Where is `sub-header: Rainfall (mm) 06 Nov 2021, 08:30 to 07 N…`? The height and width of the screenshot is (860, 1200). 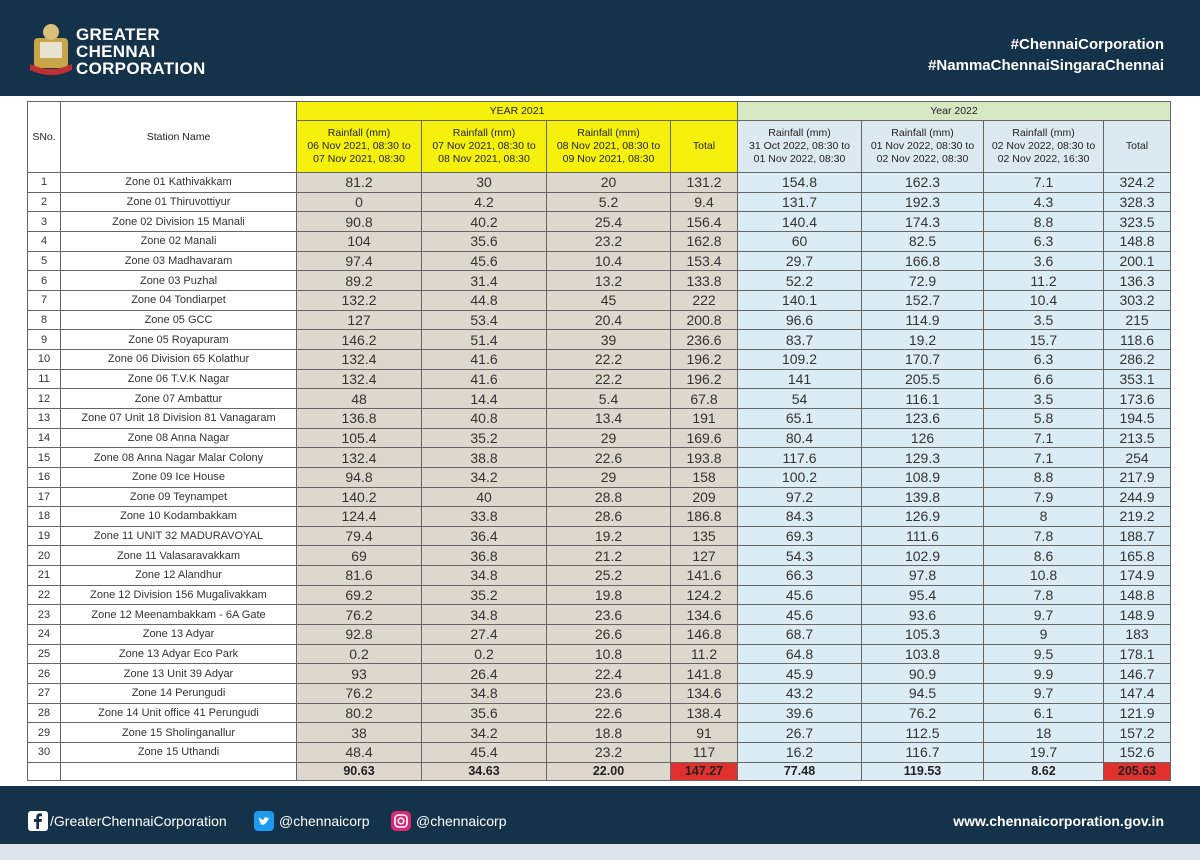
sub-header: Rainfall (mm) 06 Nov 2021, 08:30 to 07 N… is located at coordinates (359, 146).